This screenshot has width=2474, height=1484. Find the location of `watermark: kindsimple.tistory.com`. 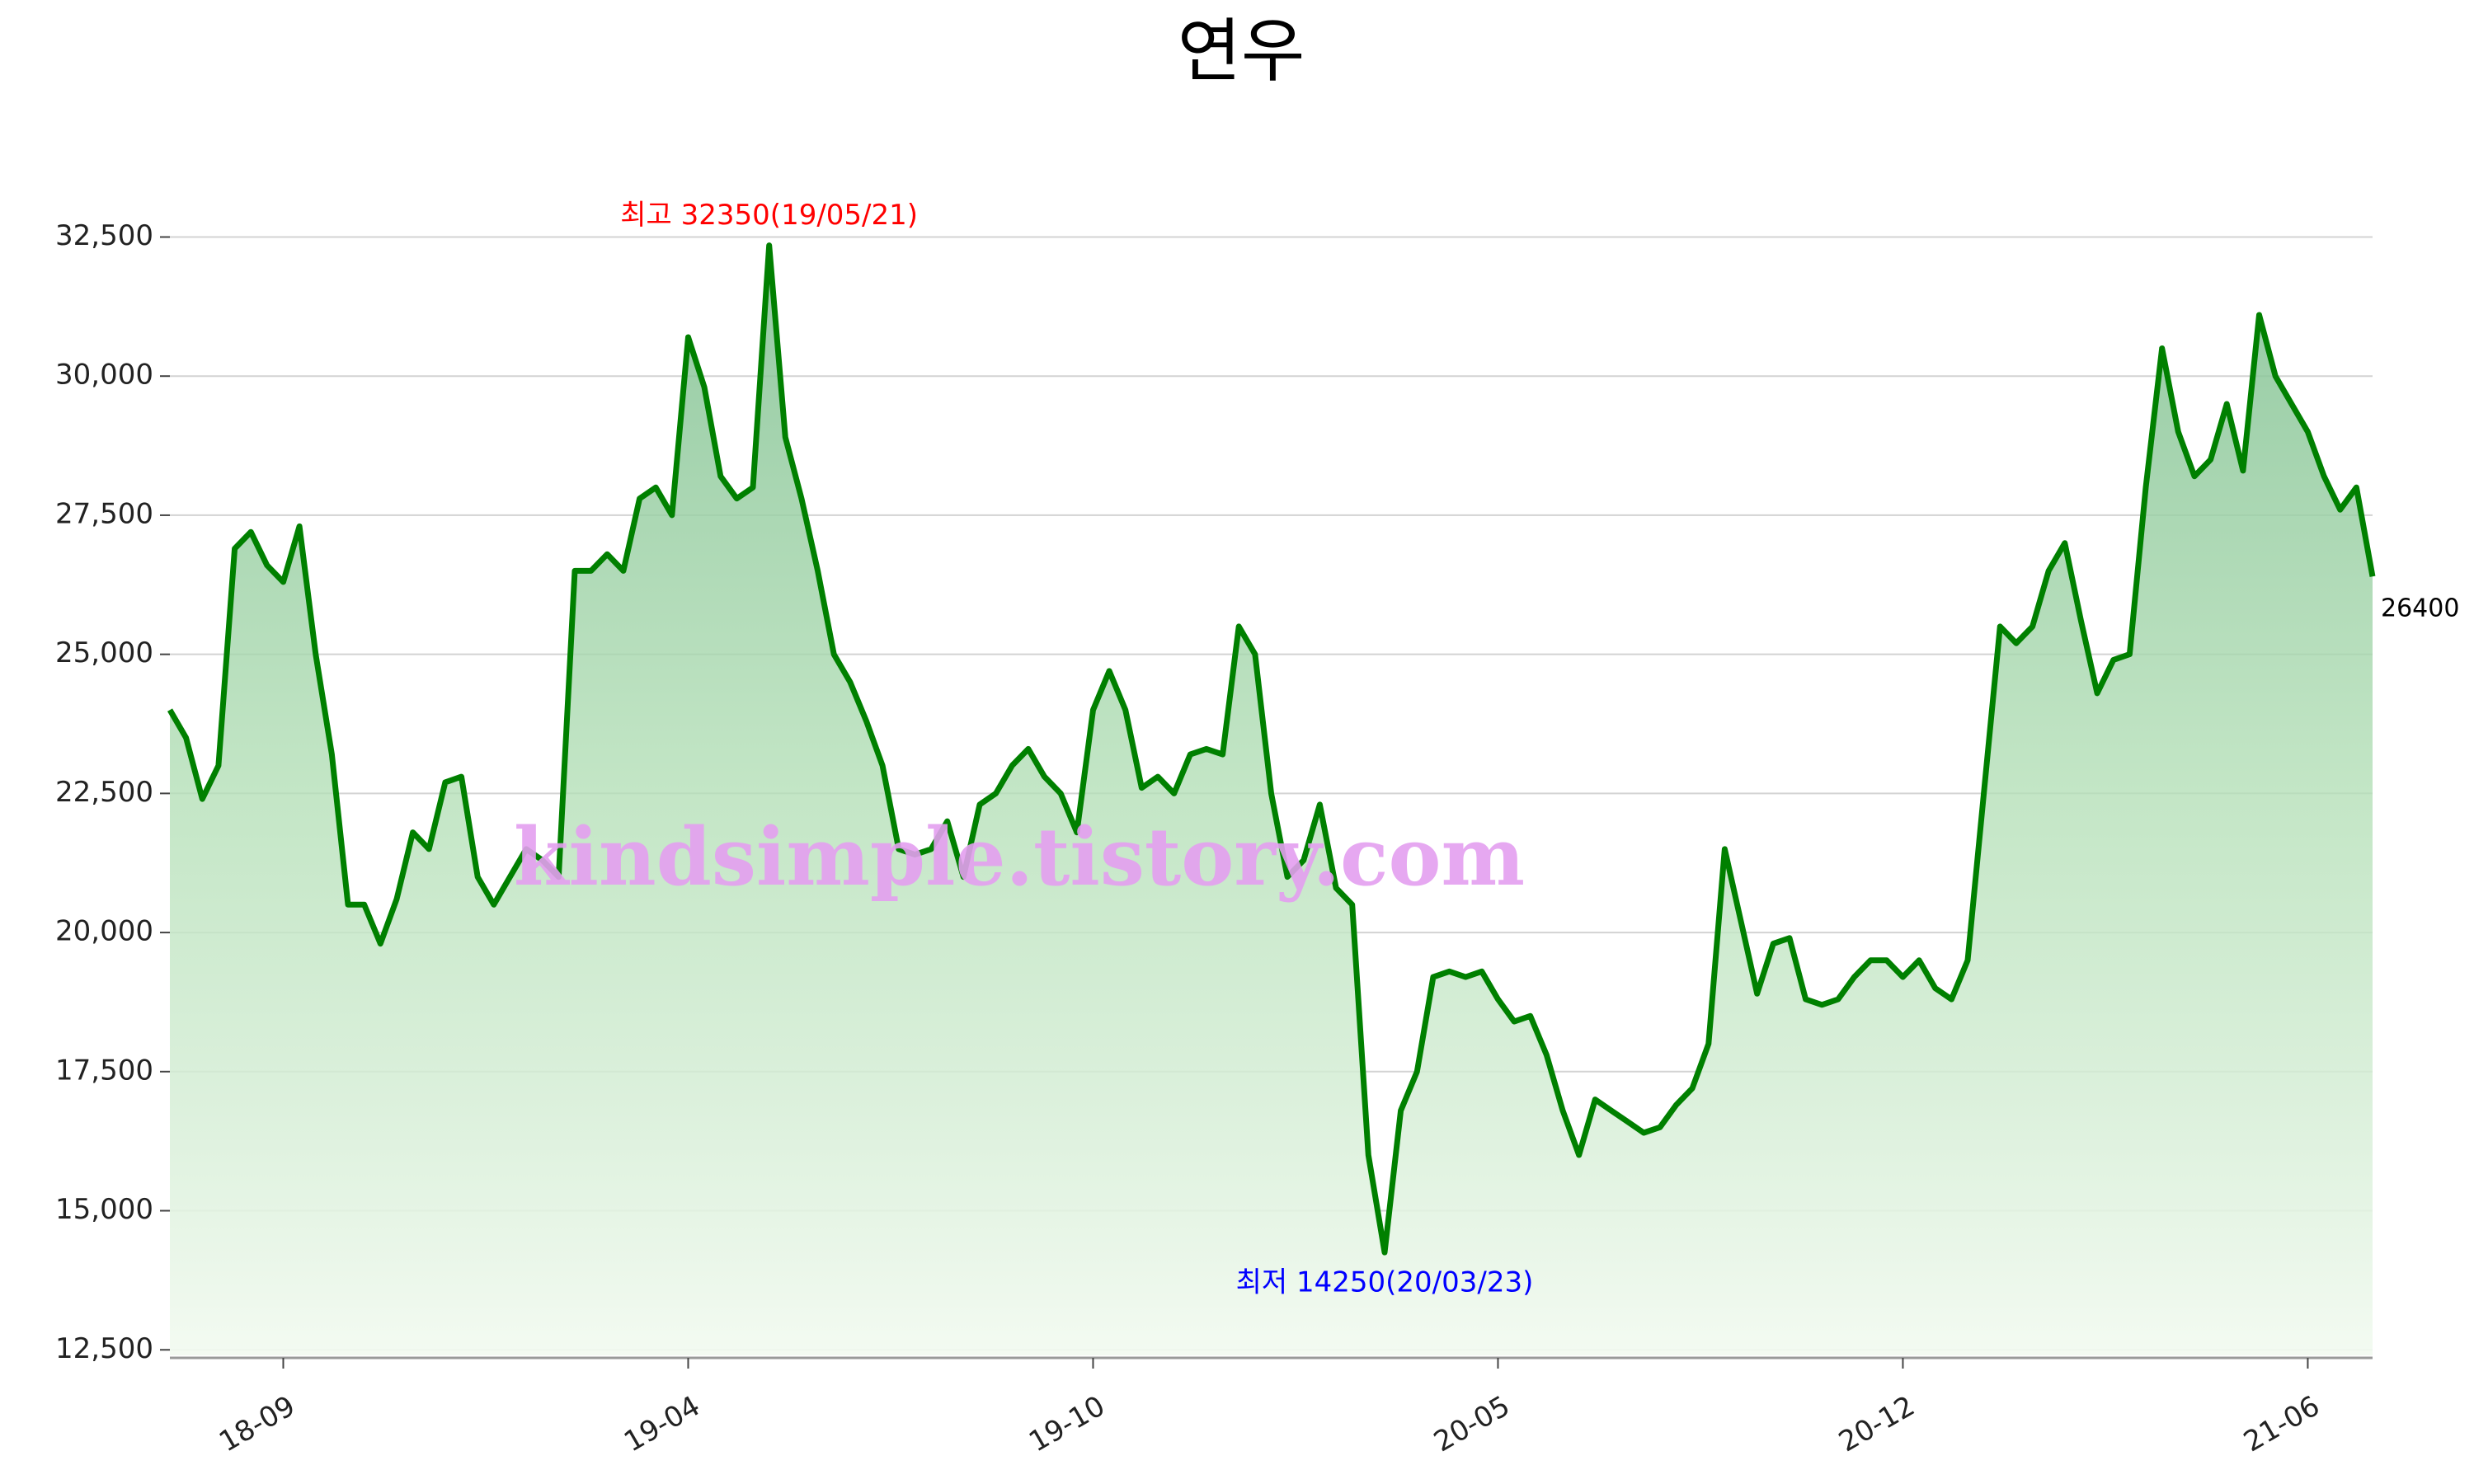

watermark: kindsimple.tistory.com is located at coordinates (1019, 857).